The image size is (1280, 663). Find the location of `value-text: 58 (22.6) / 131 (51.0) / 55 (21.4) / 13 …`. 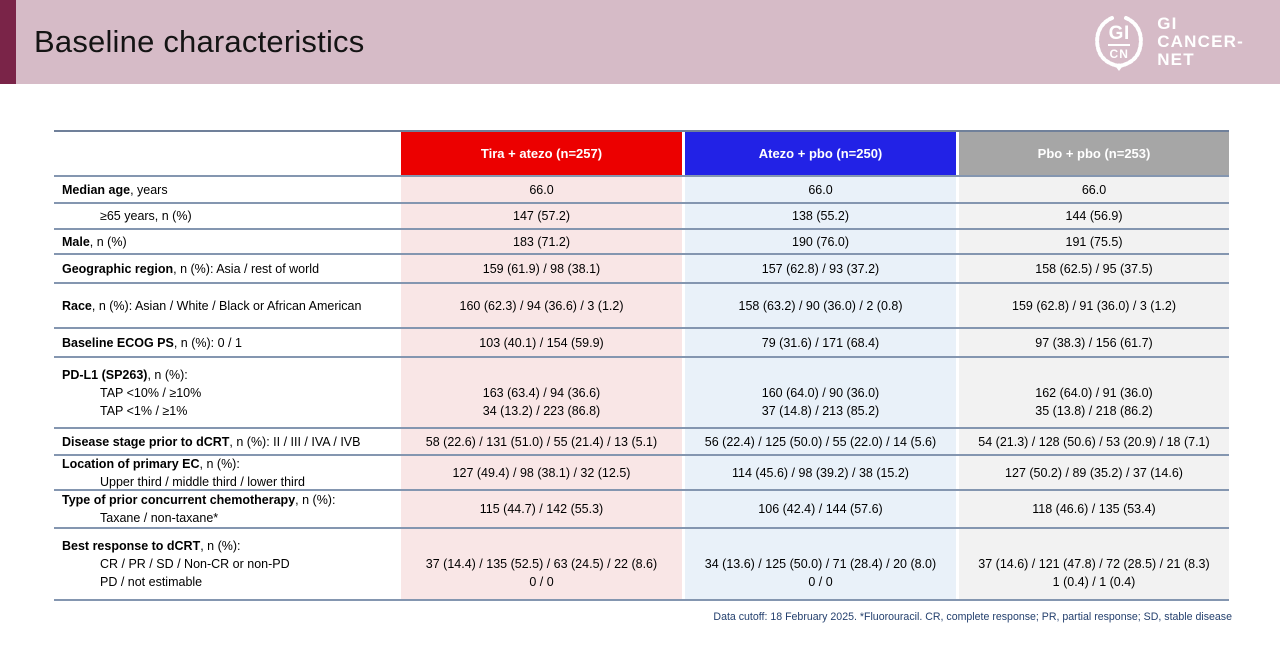

value-text: 58 (22.6) / 131 (51.0) / 55 (21.4) / 13 … is located at coordinates (541, 441).